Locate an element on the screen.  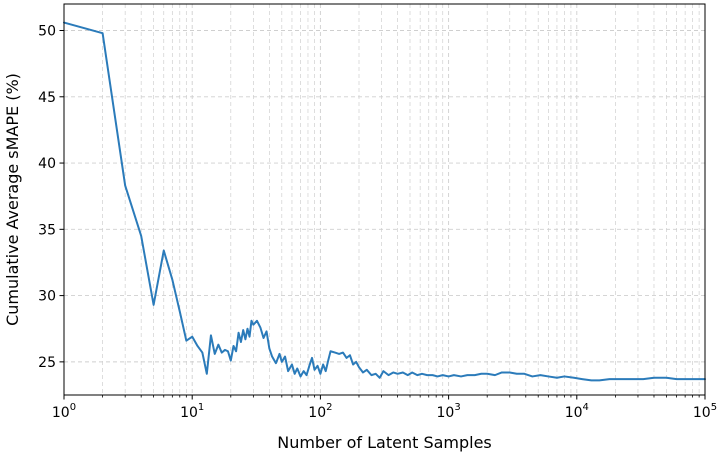
x-tick-label: 10⁰ is located at coordinates (64, 411).